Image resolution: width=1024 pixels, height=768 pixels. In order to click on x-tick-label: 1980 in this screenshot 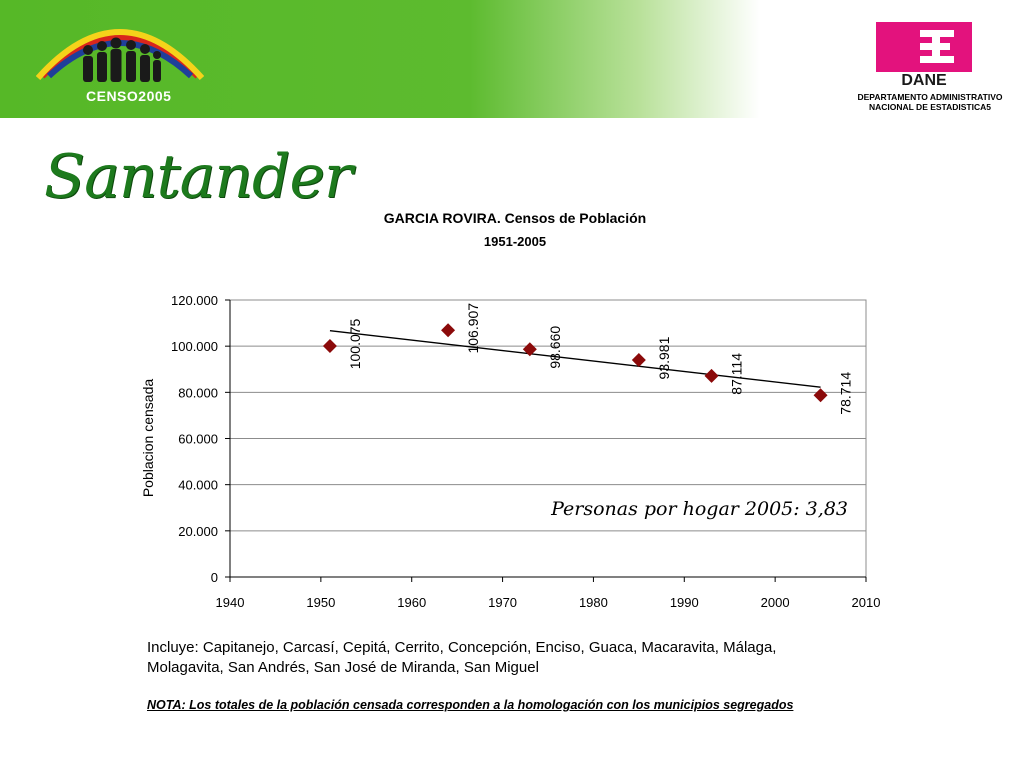, I will do `click(593, 602)`.